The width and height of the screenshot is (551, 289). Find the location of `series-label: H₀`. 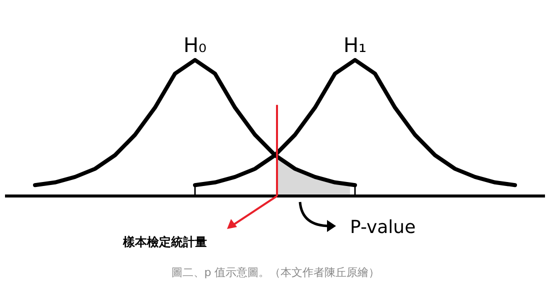

series-label: H₀ is located at coordinates (195, 45).